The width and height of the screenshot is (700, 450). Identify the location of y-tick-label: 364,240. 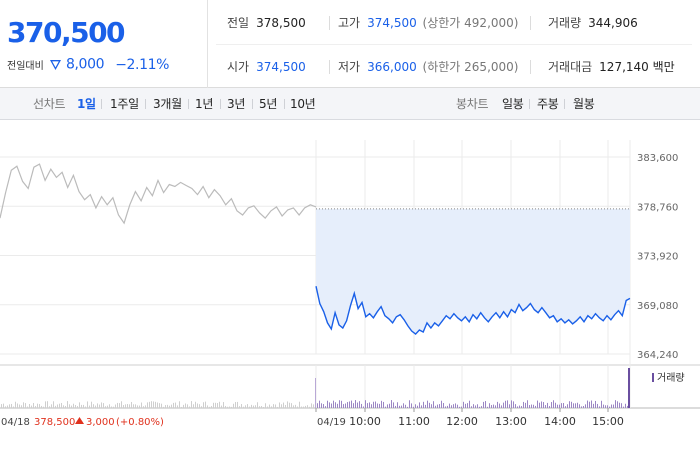
(657, 355).